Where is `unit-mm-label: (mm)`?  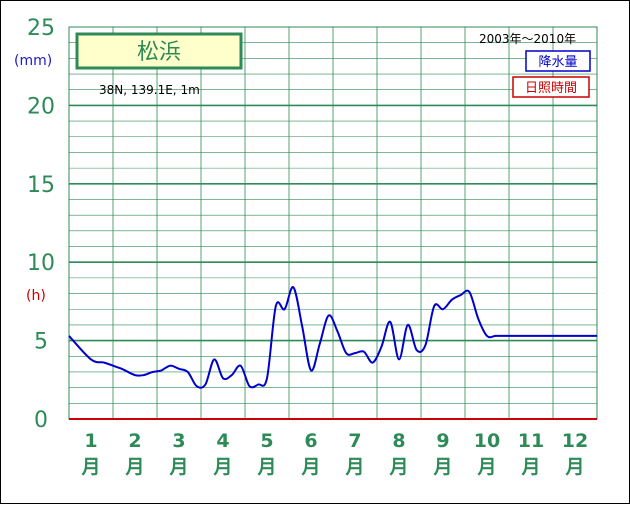 unit-mm-label: (mm) is located at coordinates (33, 61).